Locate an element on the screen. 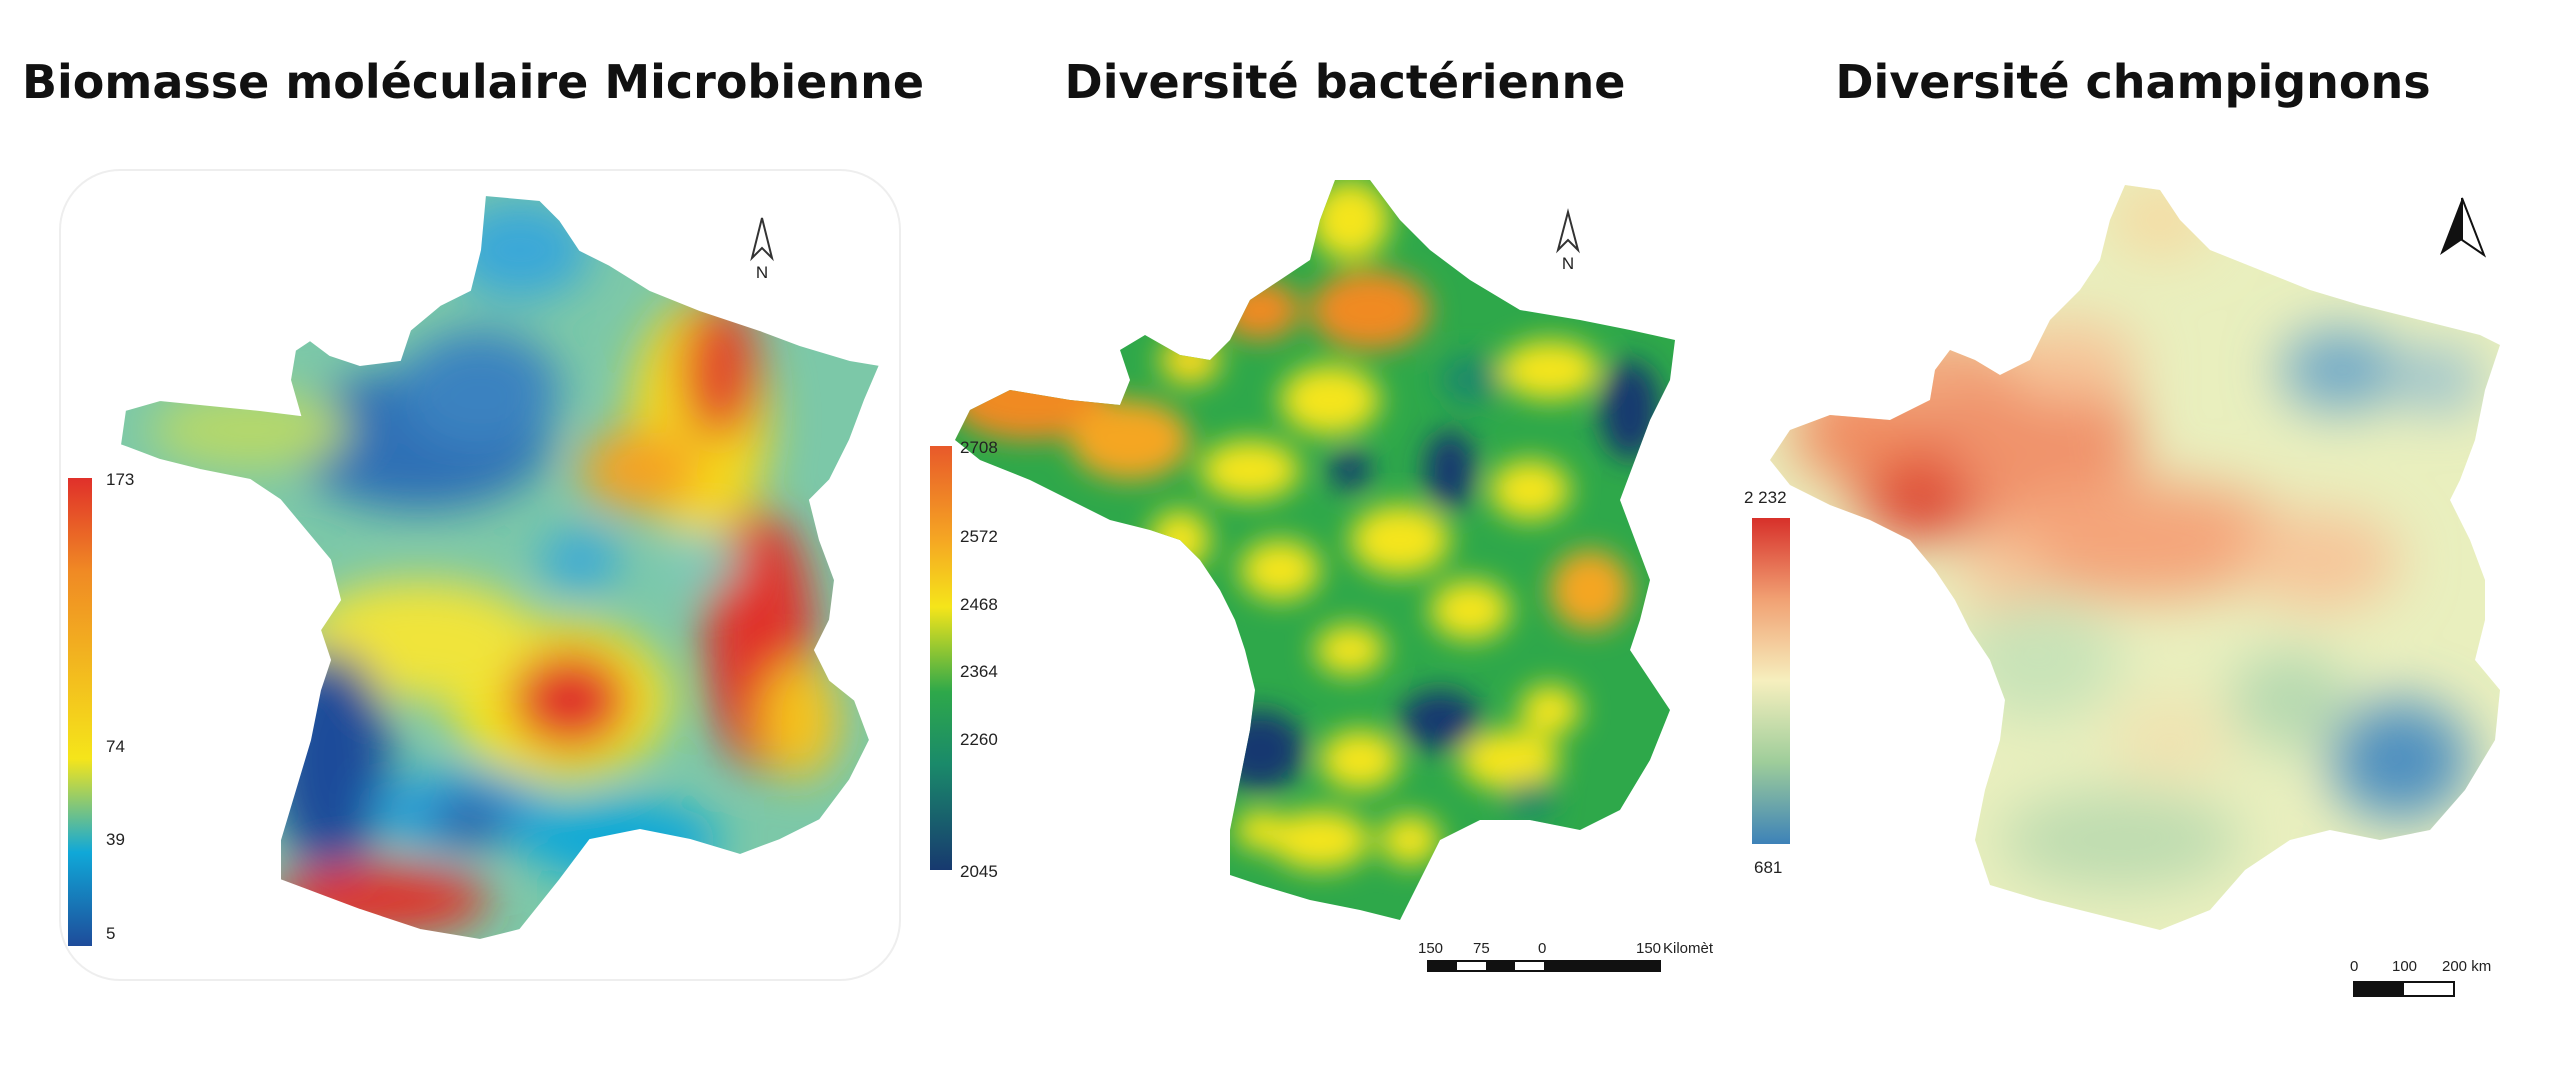  scale-label-75: 75 is located at coordinates (1481, 948).